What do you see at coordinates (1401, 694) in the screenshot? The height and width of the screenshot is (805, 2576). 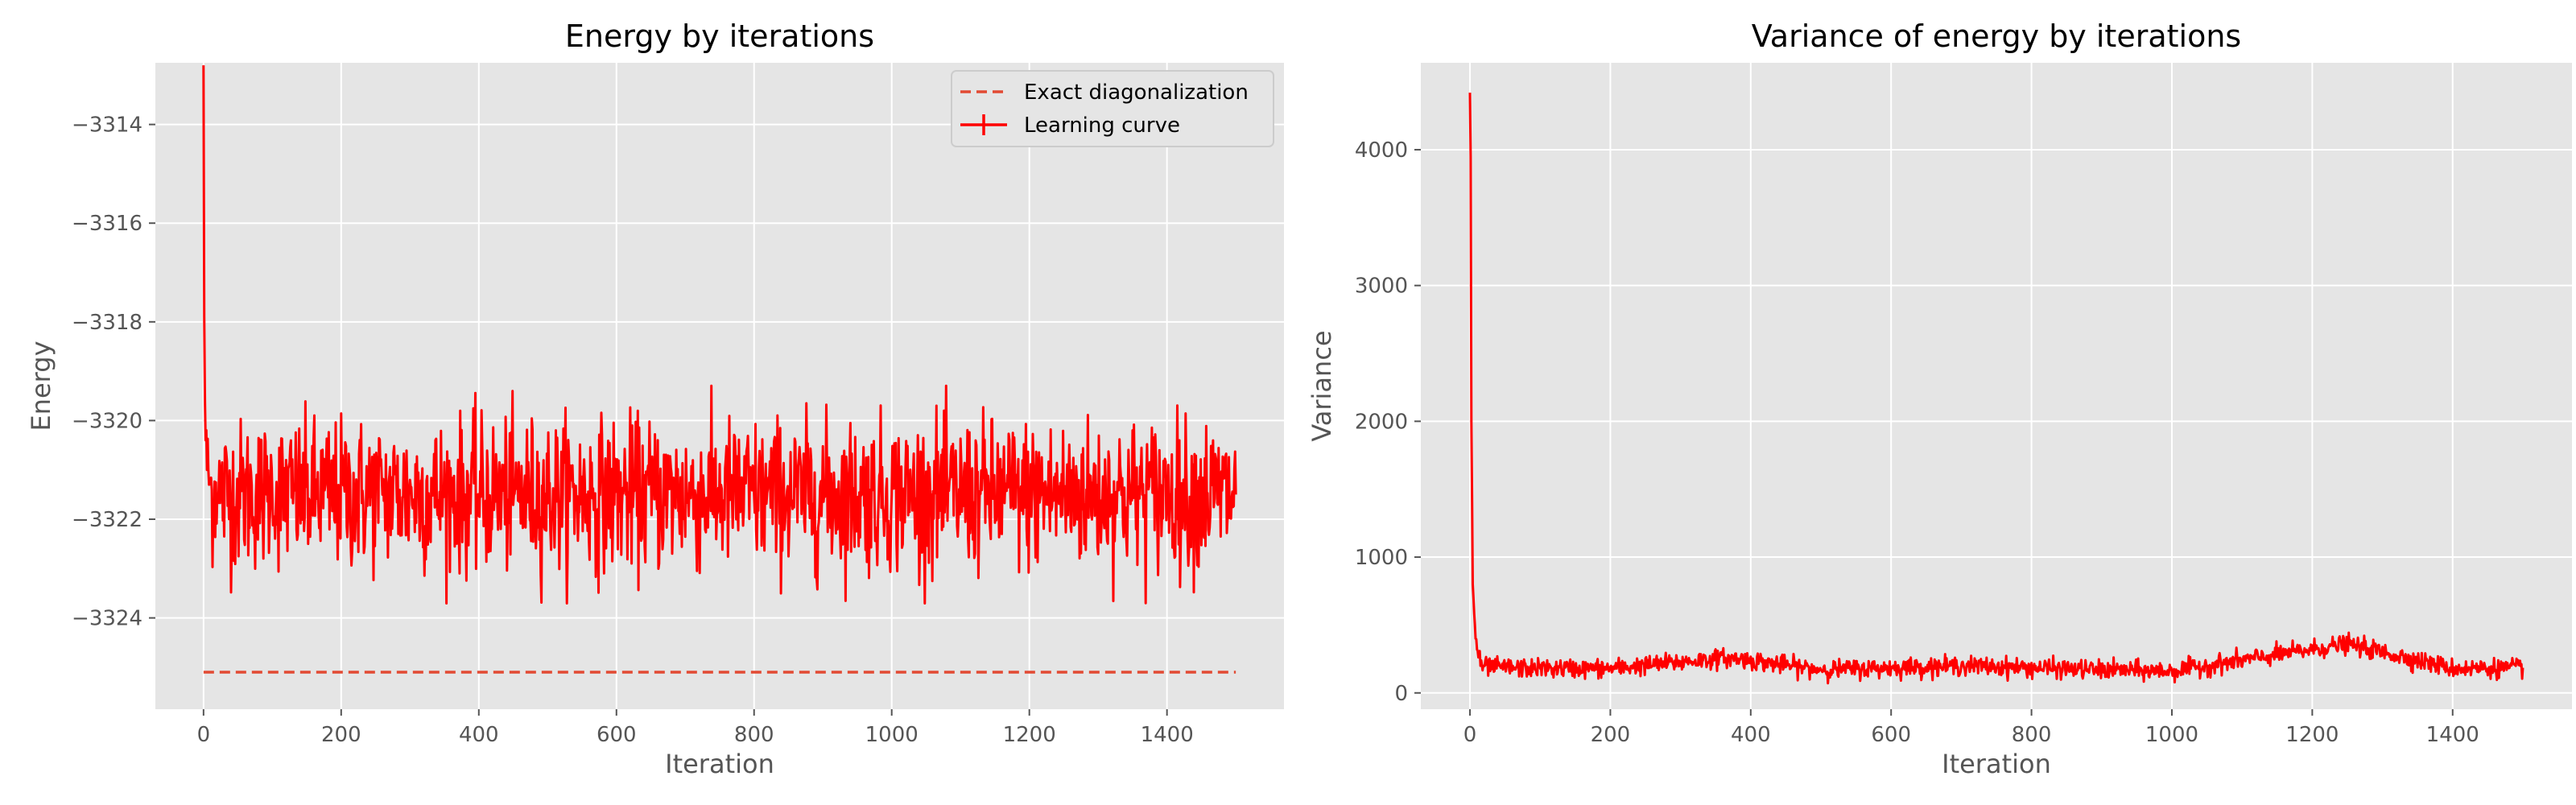 I see `y-tick-label: 0` at bounding box center [1401, 694].